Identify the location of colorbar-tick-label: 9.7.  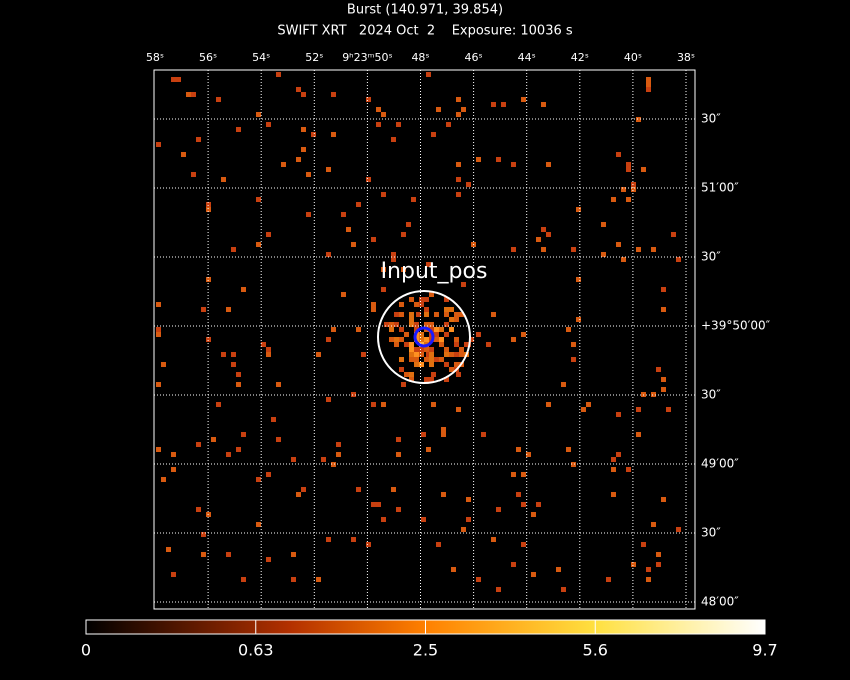
(764, 650).